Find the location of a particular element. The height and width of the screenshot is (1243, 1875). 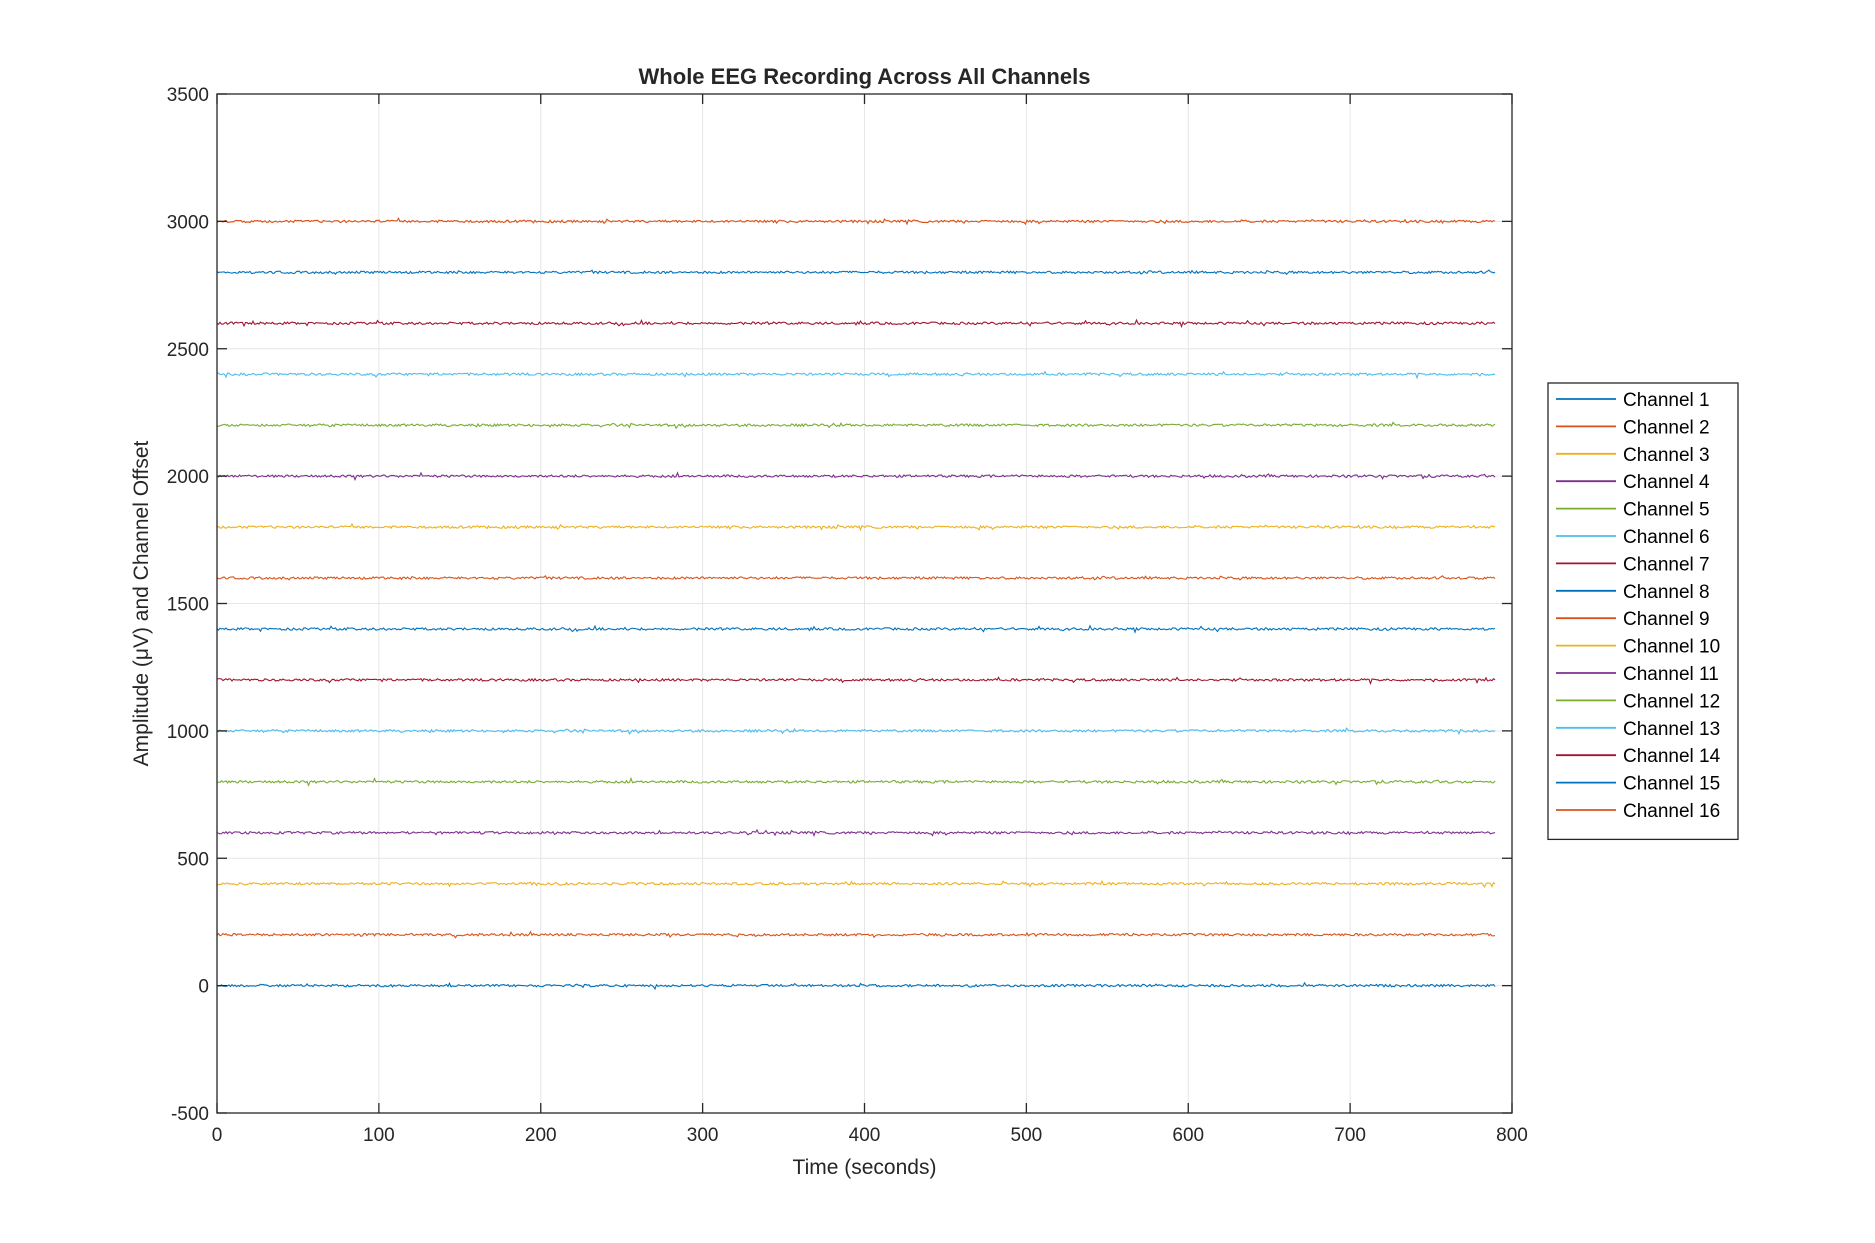

legend-entry: Channel 5 is located at coordinates (1666, 510).